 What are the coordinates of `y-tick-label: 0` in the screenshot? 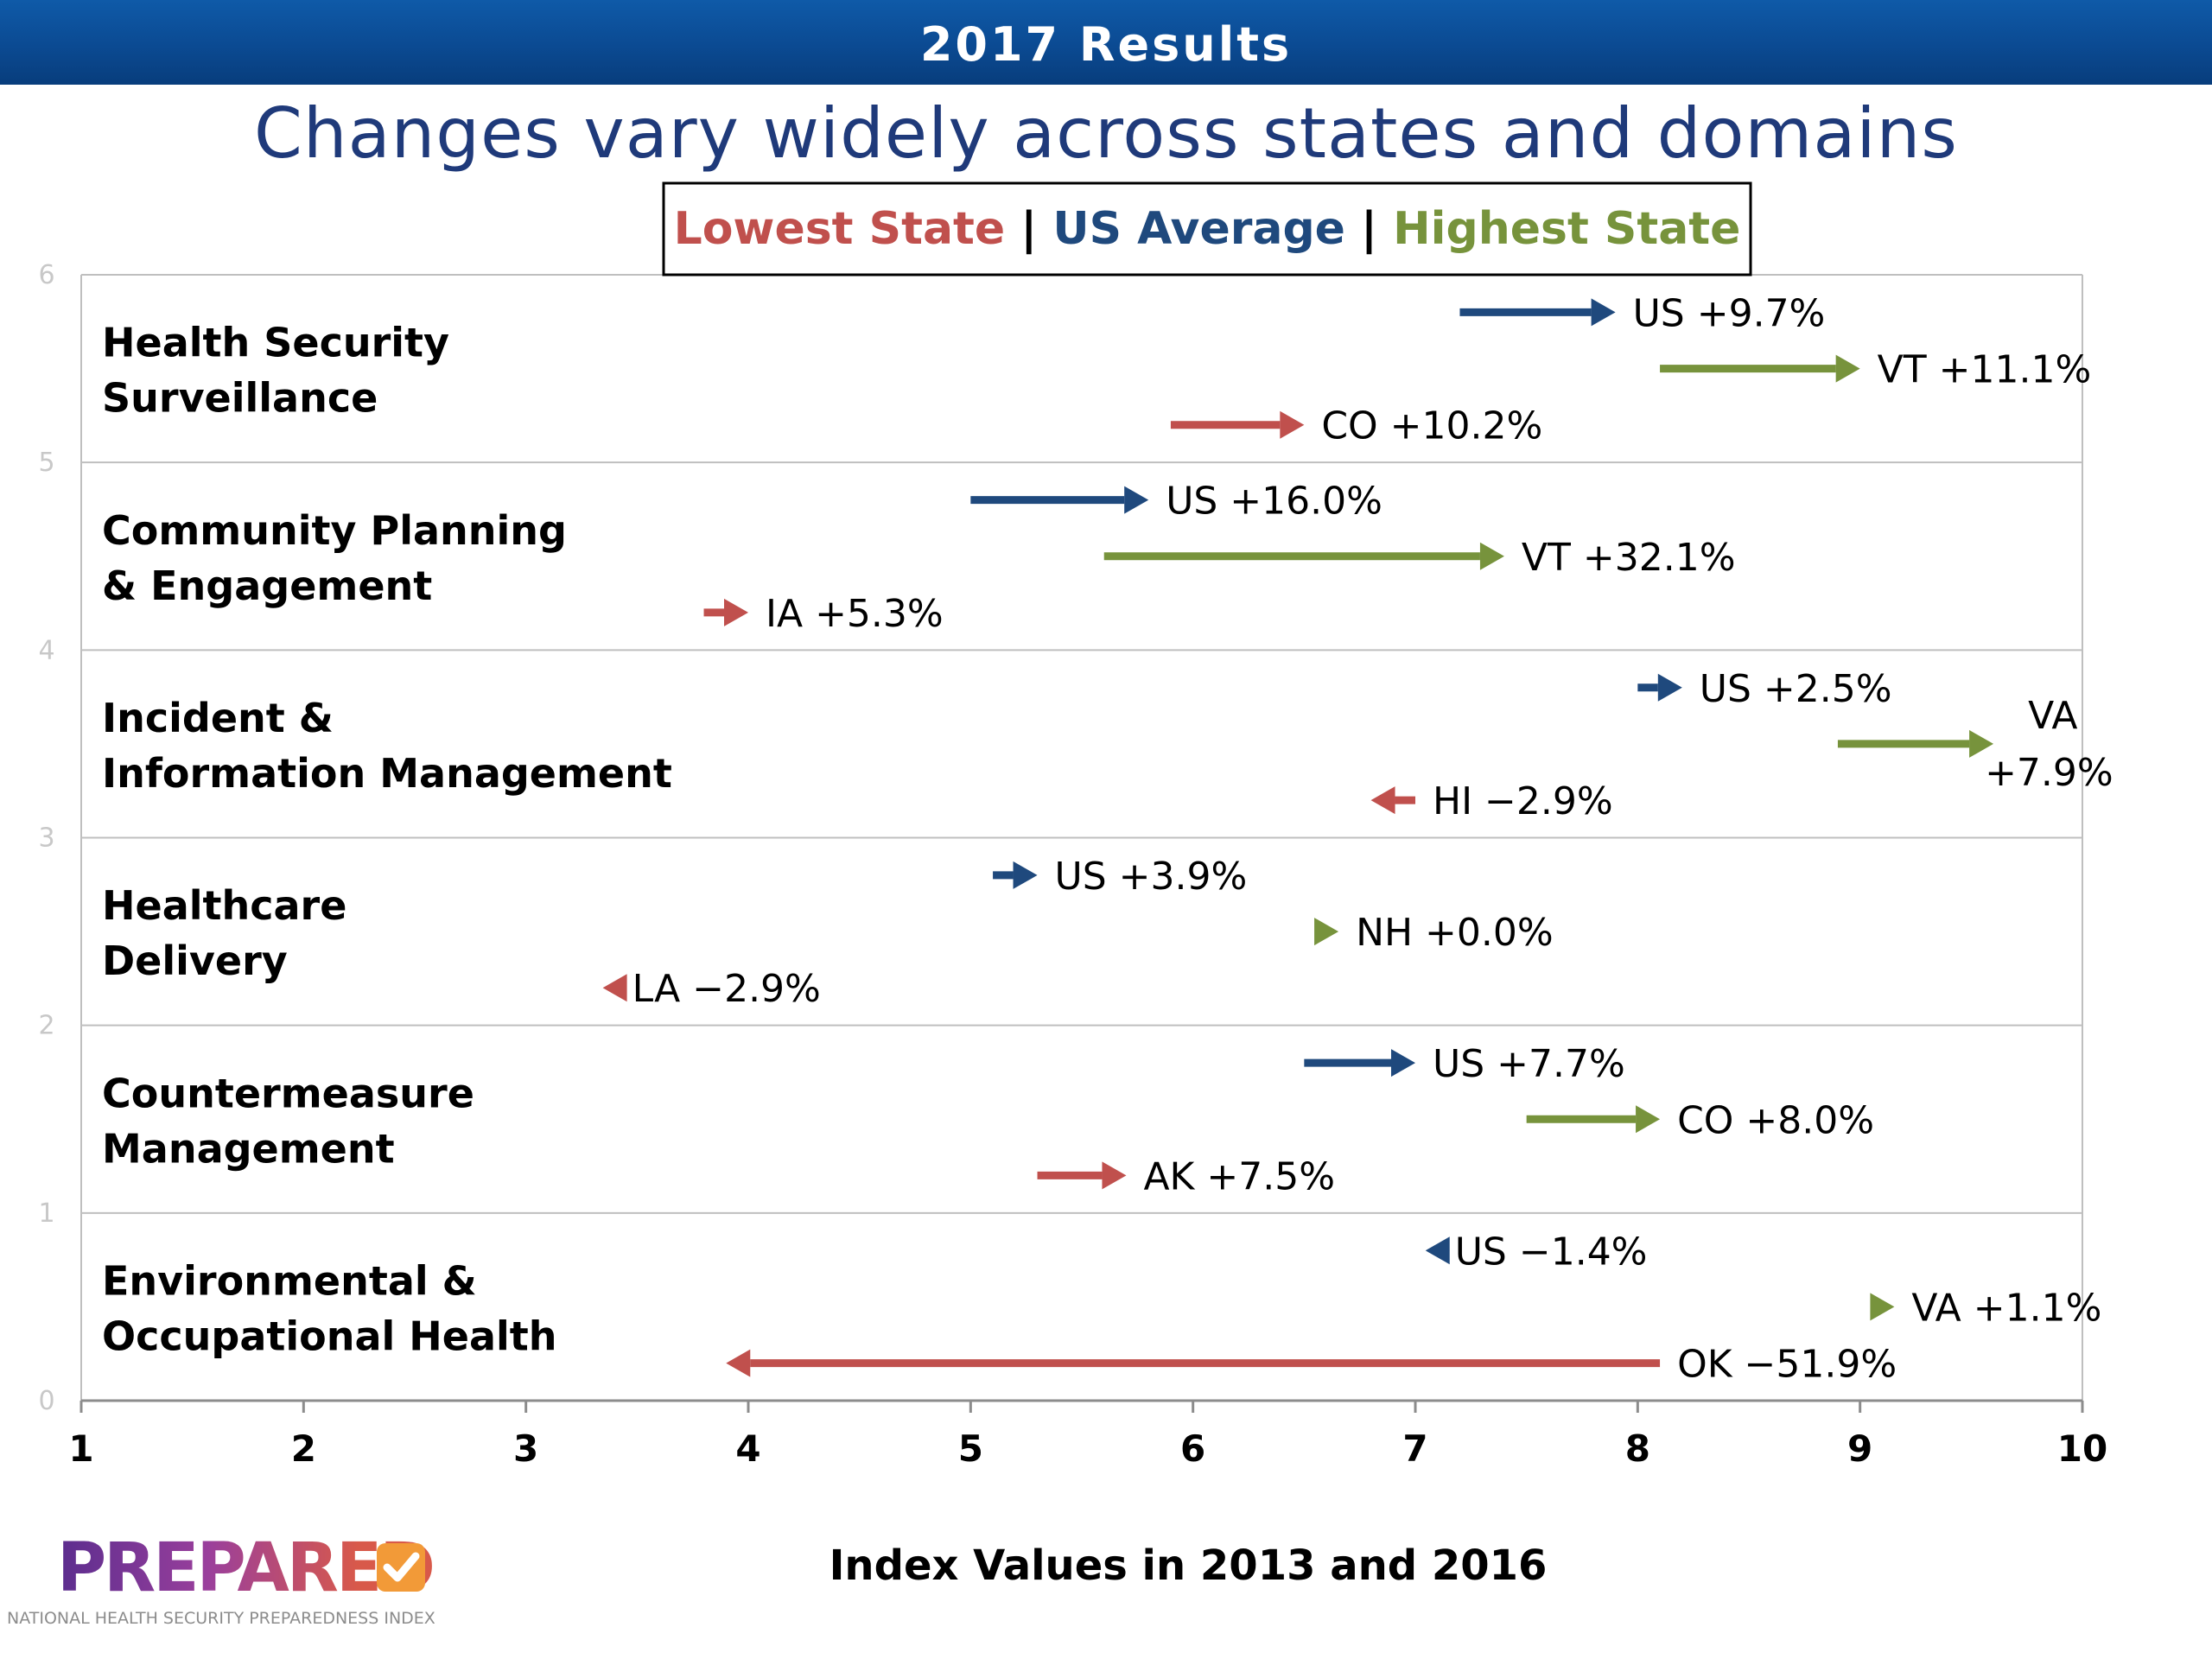 It's located at (46, 1401).